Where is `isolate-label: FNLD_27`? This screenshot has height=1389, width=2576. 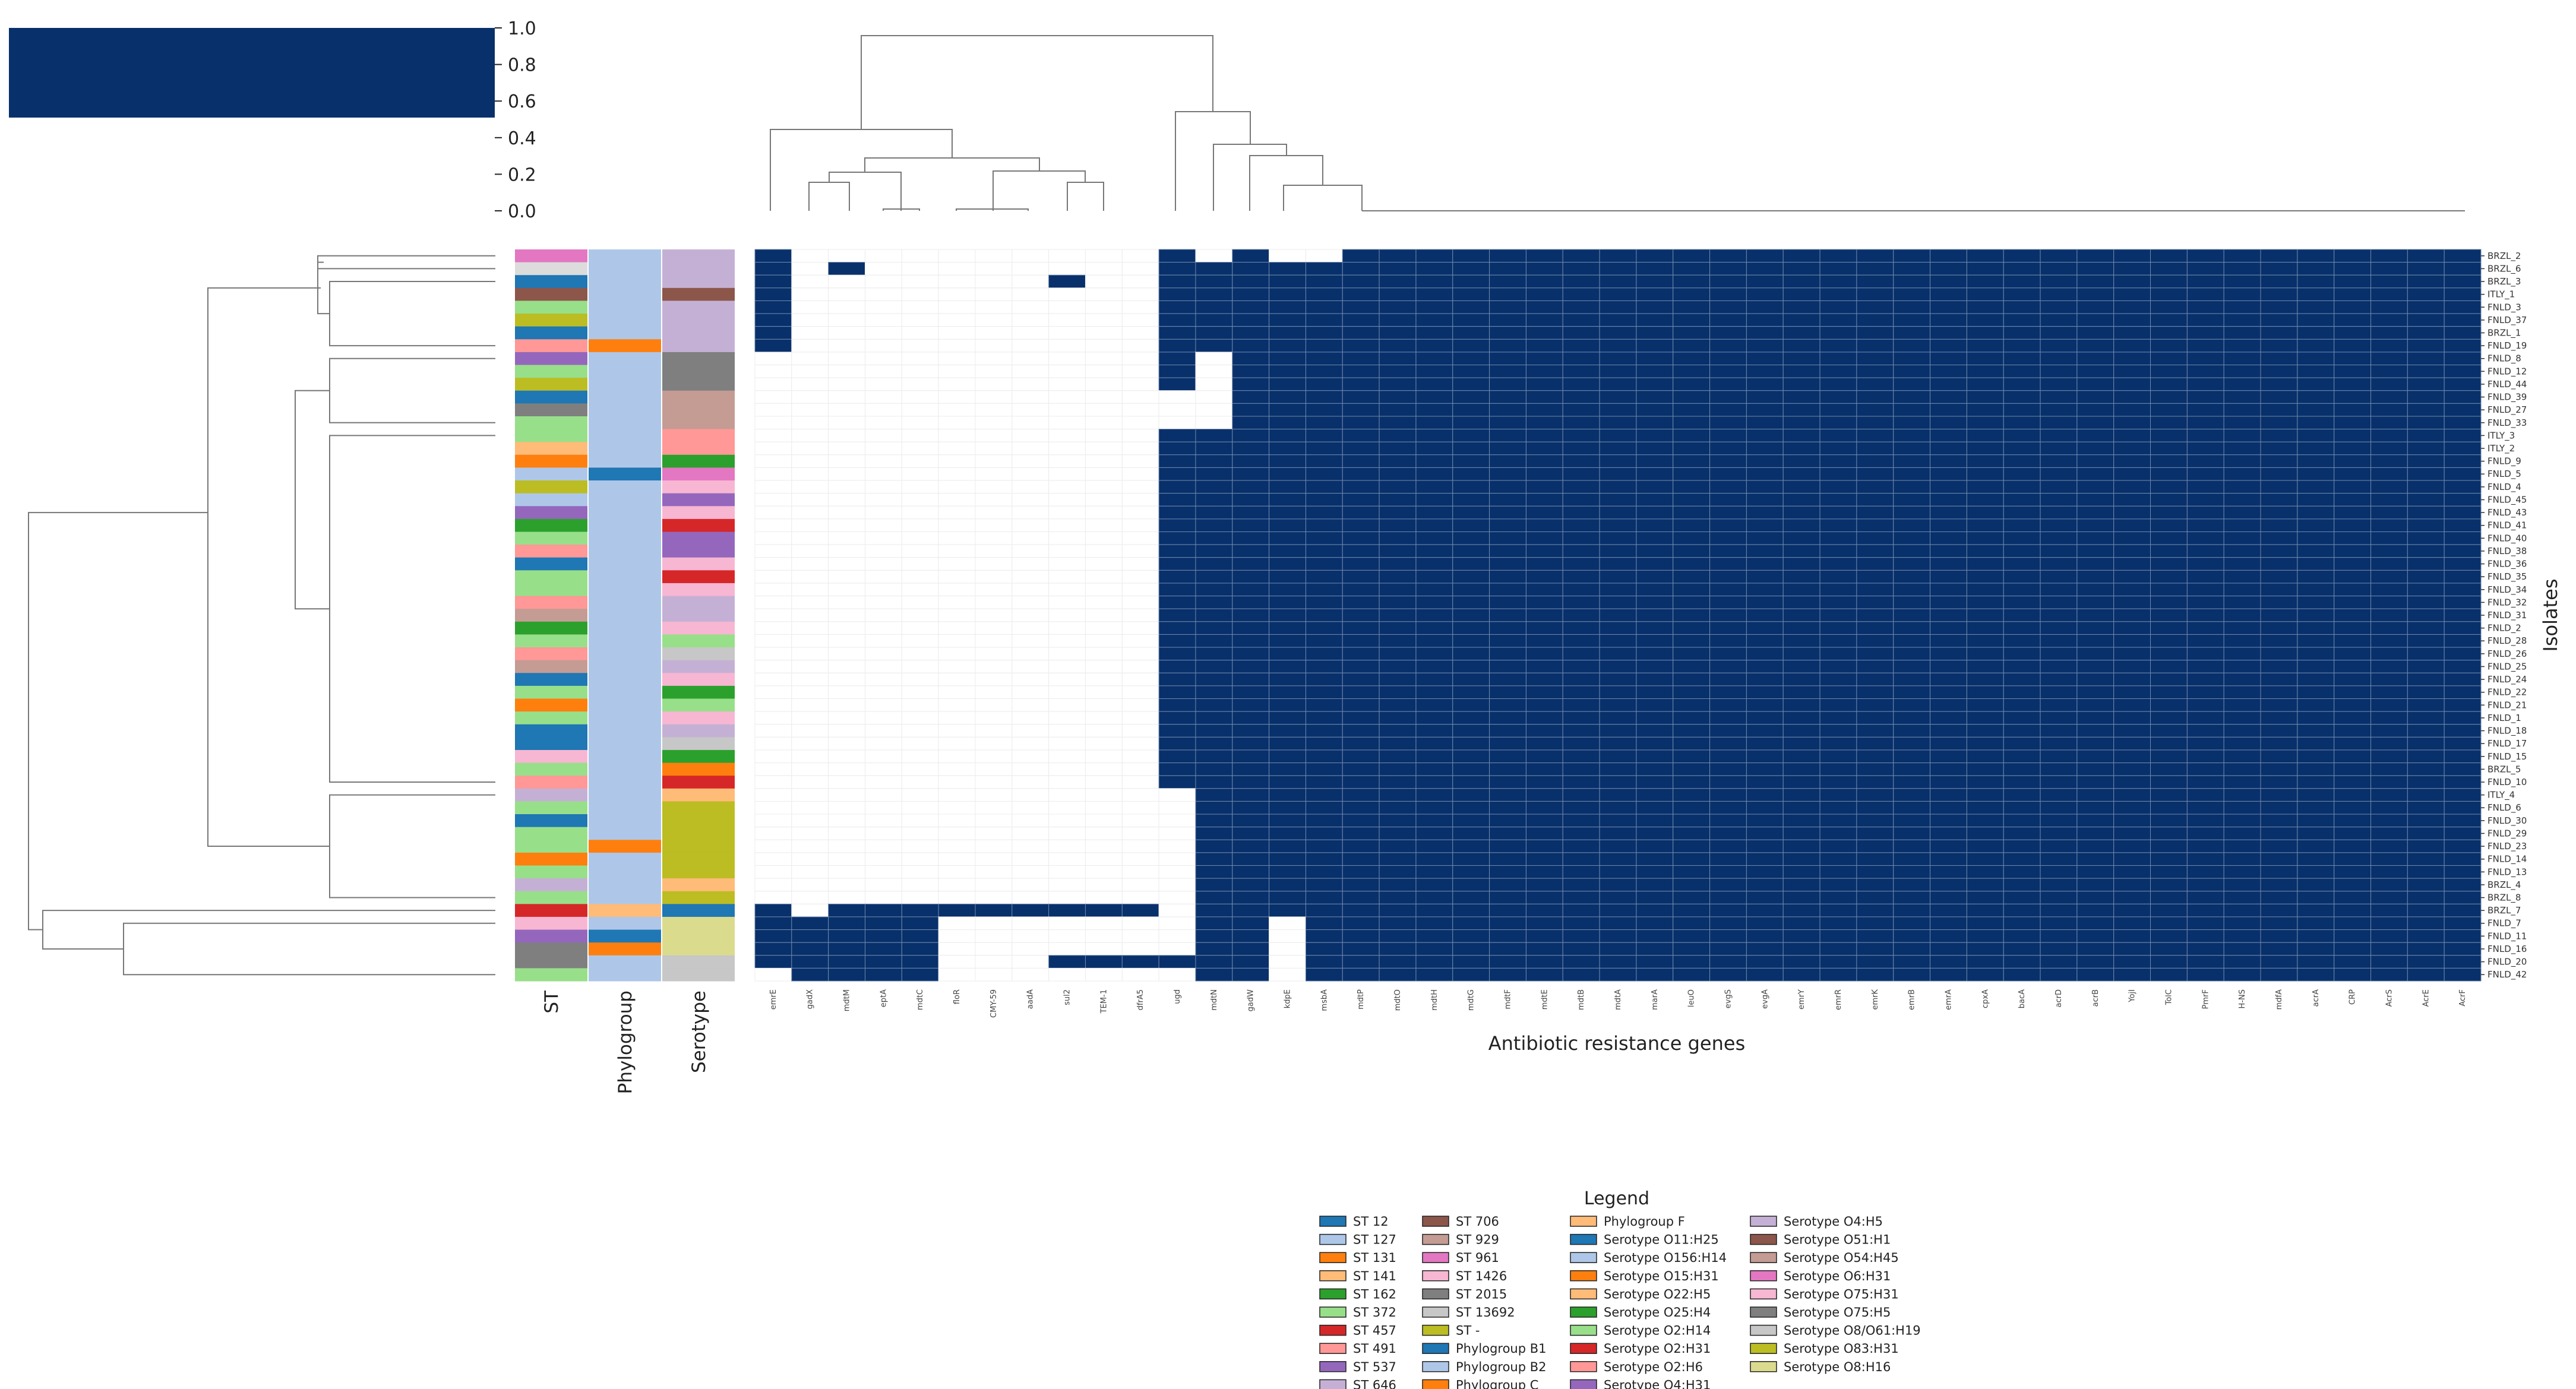
isolate-label: FNLD_27 is located at coordinates (2507, 410).